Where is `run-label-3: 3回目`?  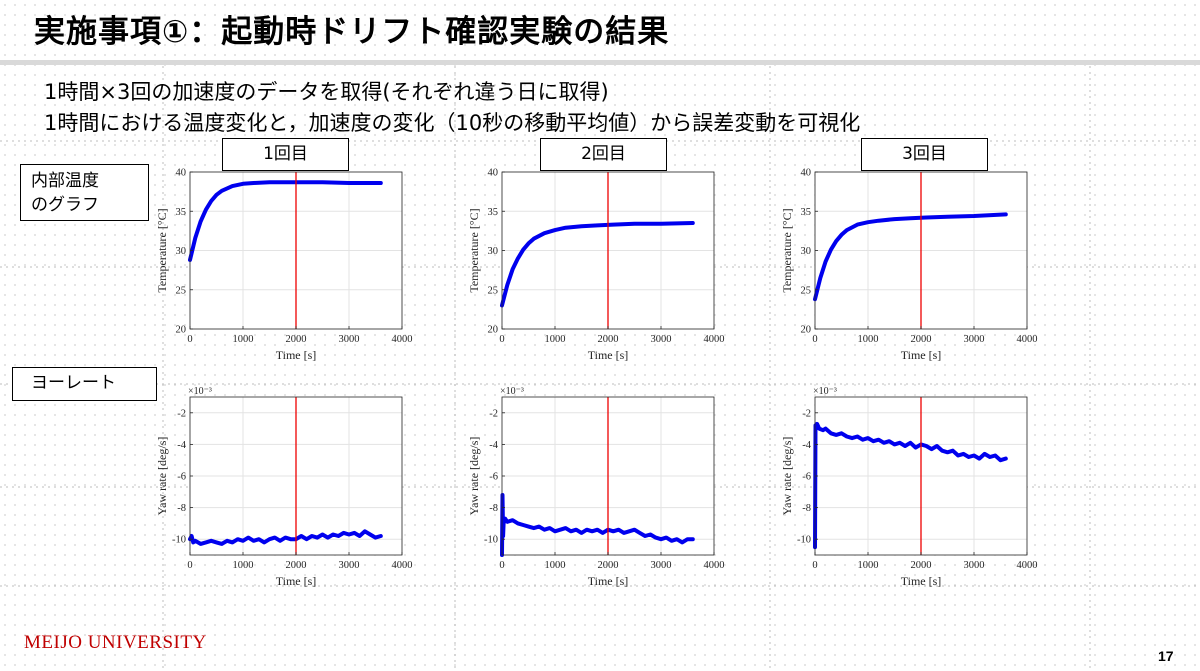
run-label-3: 3回目 is located at coordinates (924, 154).